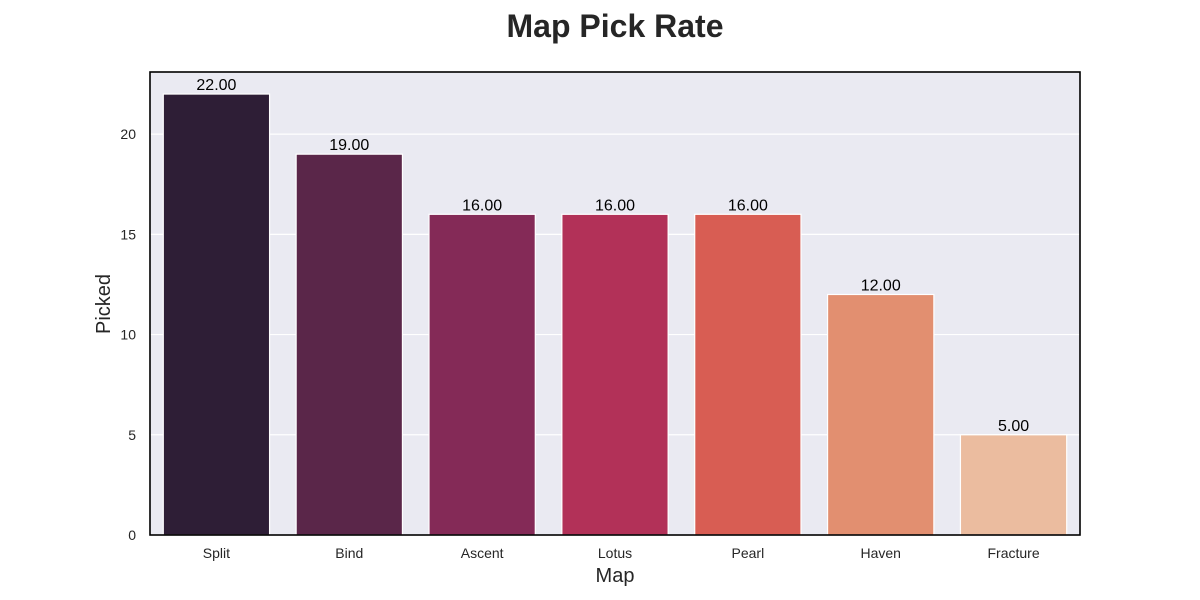  Describe the element at coordinates (104, 304) in the screenshot. I see `y-axis-label: Picked` at that location.